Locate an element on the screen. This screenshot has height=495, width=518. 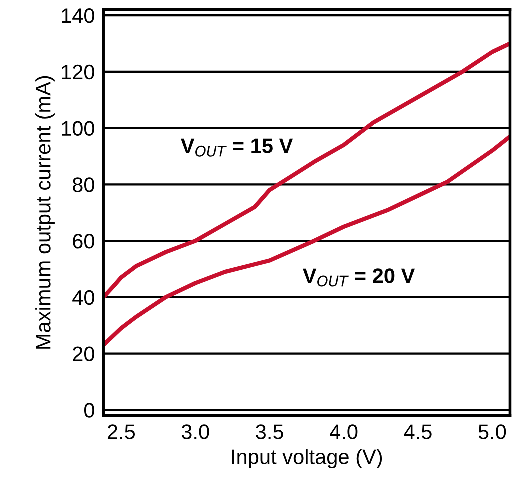
series-label: V$_{OUT}$ = 15 V is located at coordinates (237, 147).